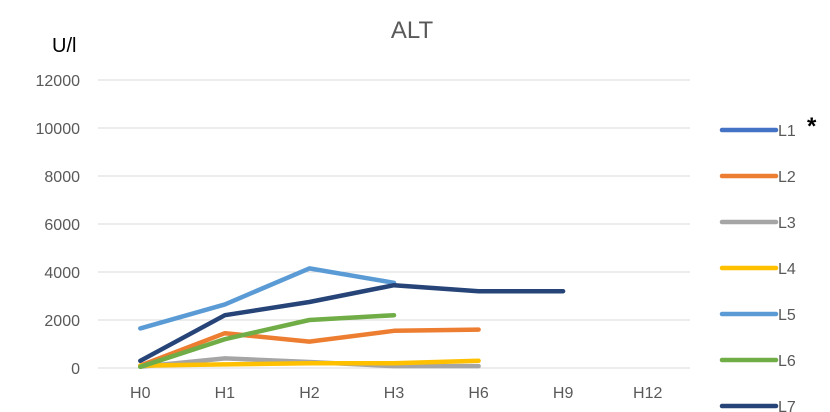 The height and width of the screenshot is (412, 830). I want to click on y-tick-label: 12000, so click(58, 81).